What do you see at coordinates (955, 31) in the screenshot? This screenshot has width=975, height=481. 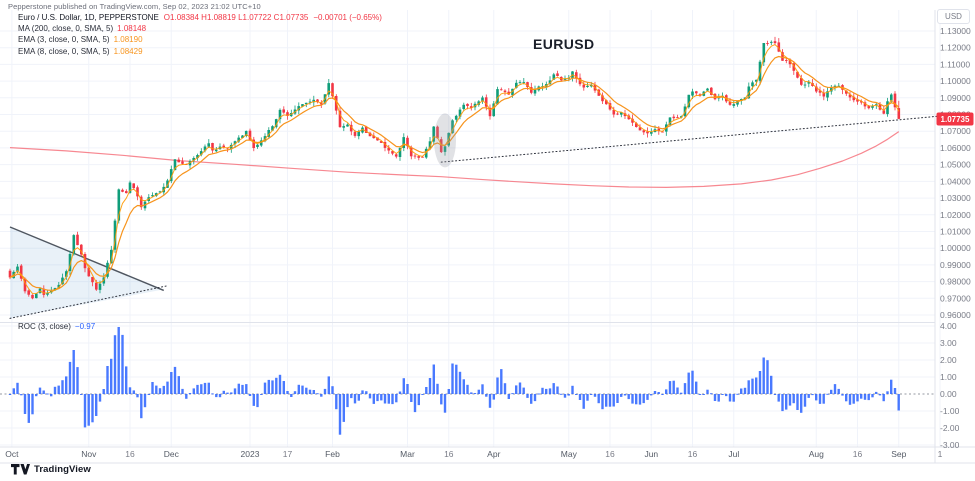 I see `svg-text: 1.13000` at bounding box center [955, 31].